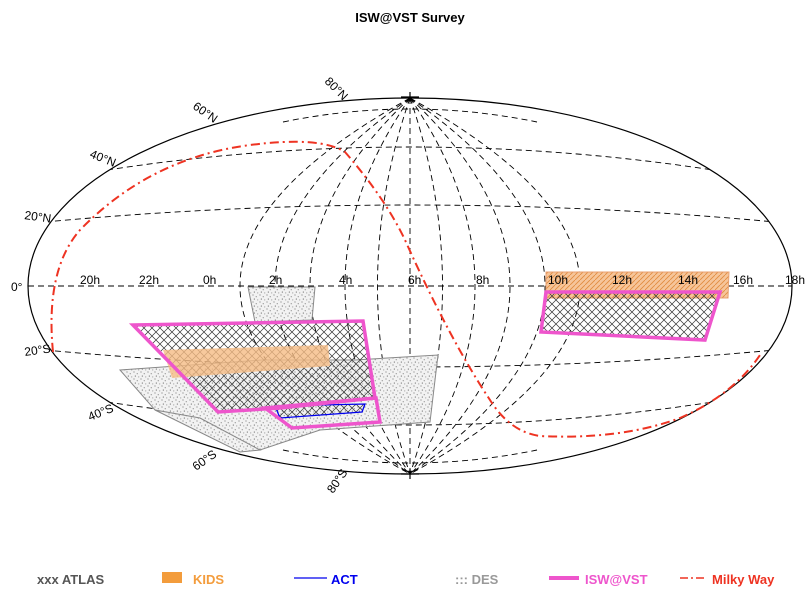 This screenshot has width=806, height=592. I want to click on grid-parallel-20n, so click(410, 213).